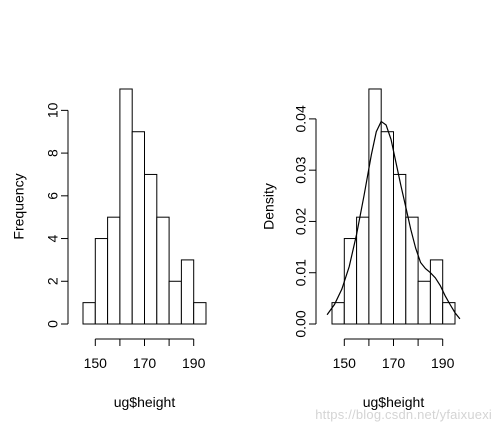 The image size is (500, 431). What do you see at coordinates (301, 118) in the screenshot?
I see `y-tick-label: 0.04` at bounding box center [301, 118].